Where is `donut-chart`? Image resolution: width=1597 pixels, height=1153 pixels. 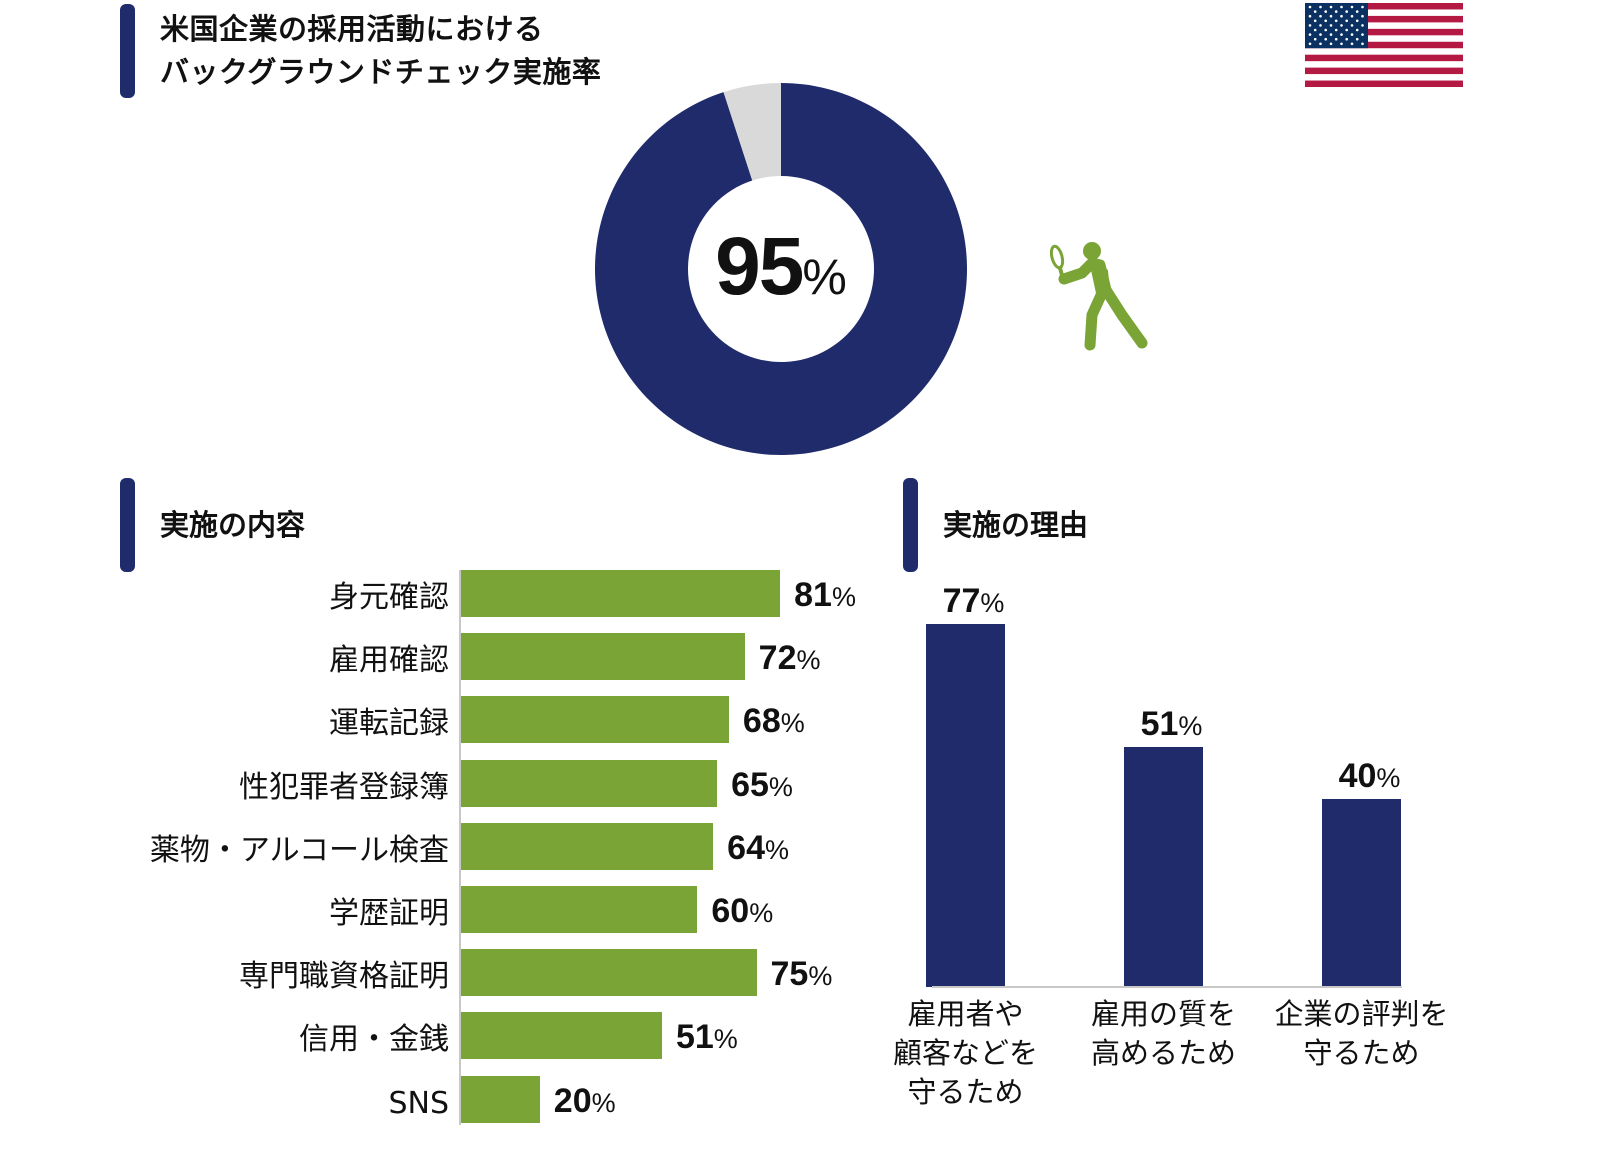 donut-chart is located at coordinates (781, 269).